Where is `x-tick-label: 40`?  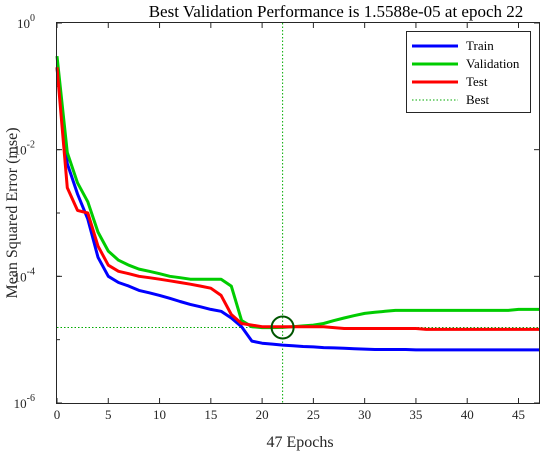
x-tick-label: 40 is located at coordinates (467, 414).